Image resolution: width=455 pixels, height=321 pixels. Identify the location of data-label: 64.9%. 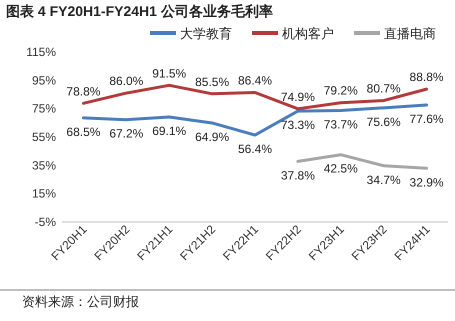
(212, 137).